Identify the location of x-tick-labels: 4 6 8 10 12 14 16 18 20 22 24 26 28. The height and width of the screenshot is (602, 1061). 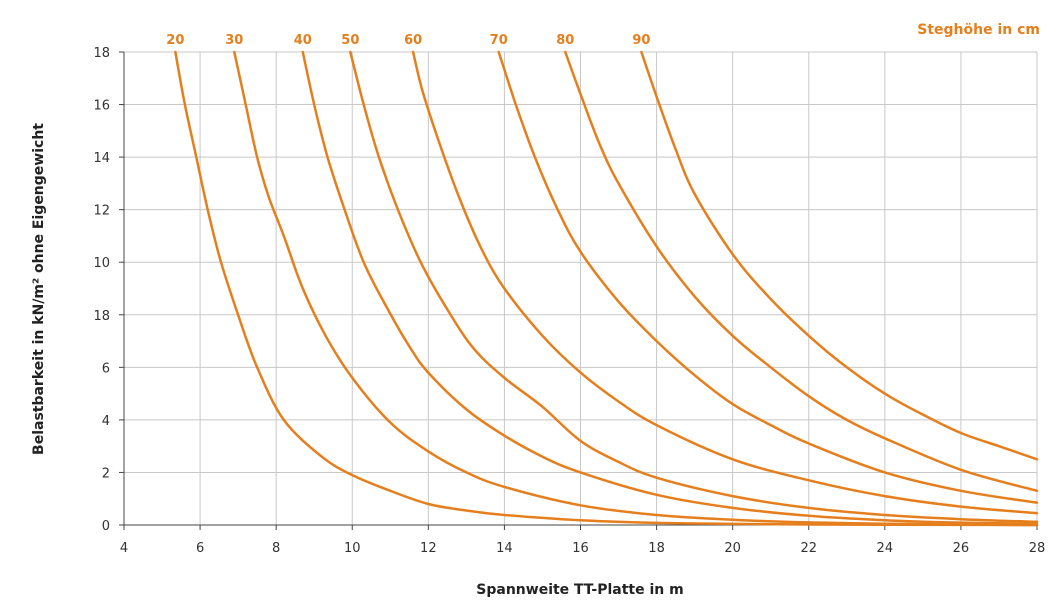
(582, 548).